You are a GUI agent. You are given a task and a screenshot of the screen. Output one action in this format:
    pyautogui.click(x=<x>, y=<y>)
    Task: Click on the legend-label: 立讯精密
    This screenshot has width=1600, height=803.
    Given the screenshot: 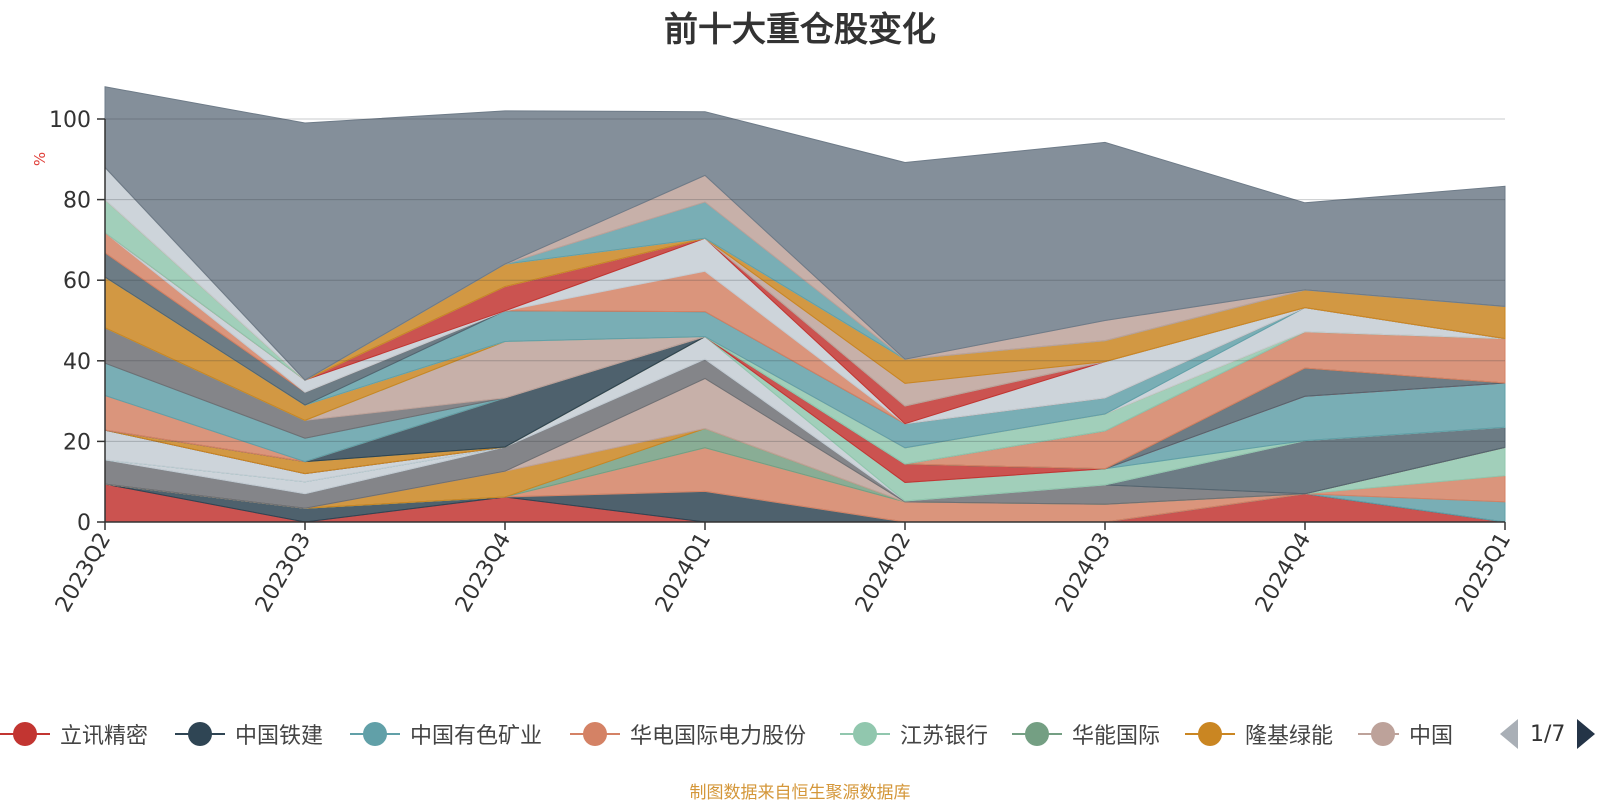 What is the action you would take?
    pyautogui.click(x=104, y=736)
    